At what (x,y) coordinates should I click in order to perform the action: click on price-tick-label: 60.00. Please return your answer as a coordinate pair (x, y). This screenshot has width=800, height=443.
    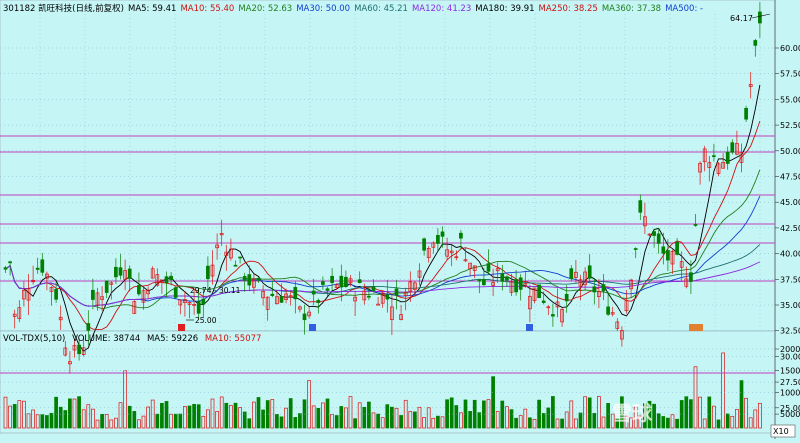
    Looking at the image, I should click on (790, 48).